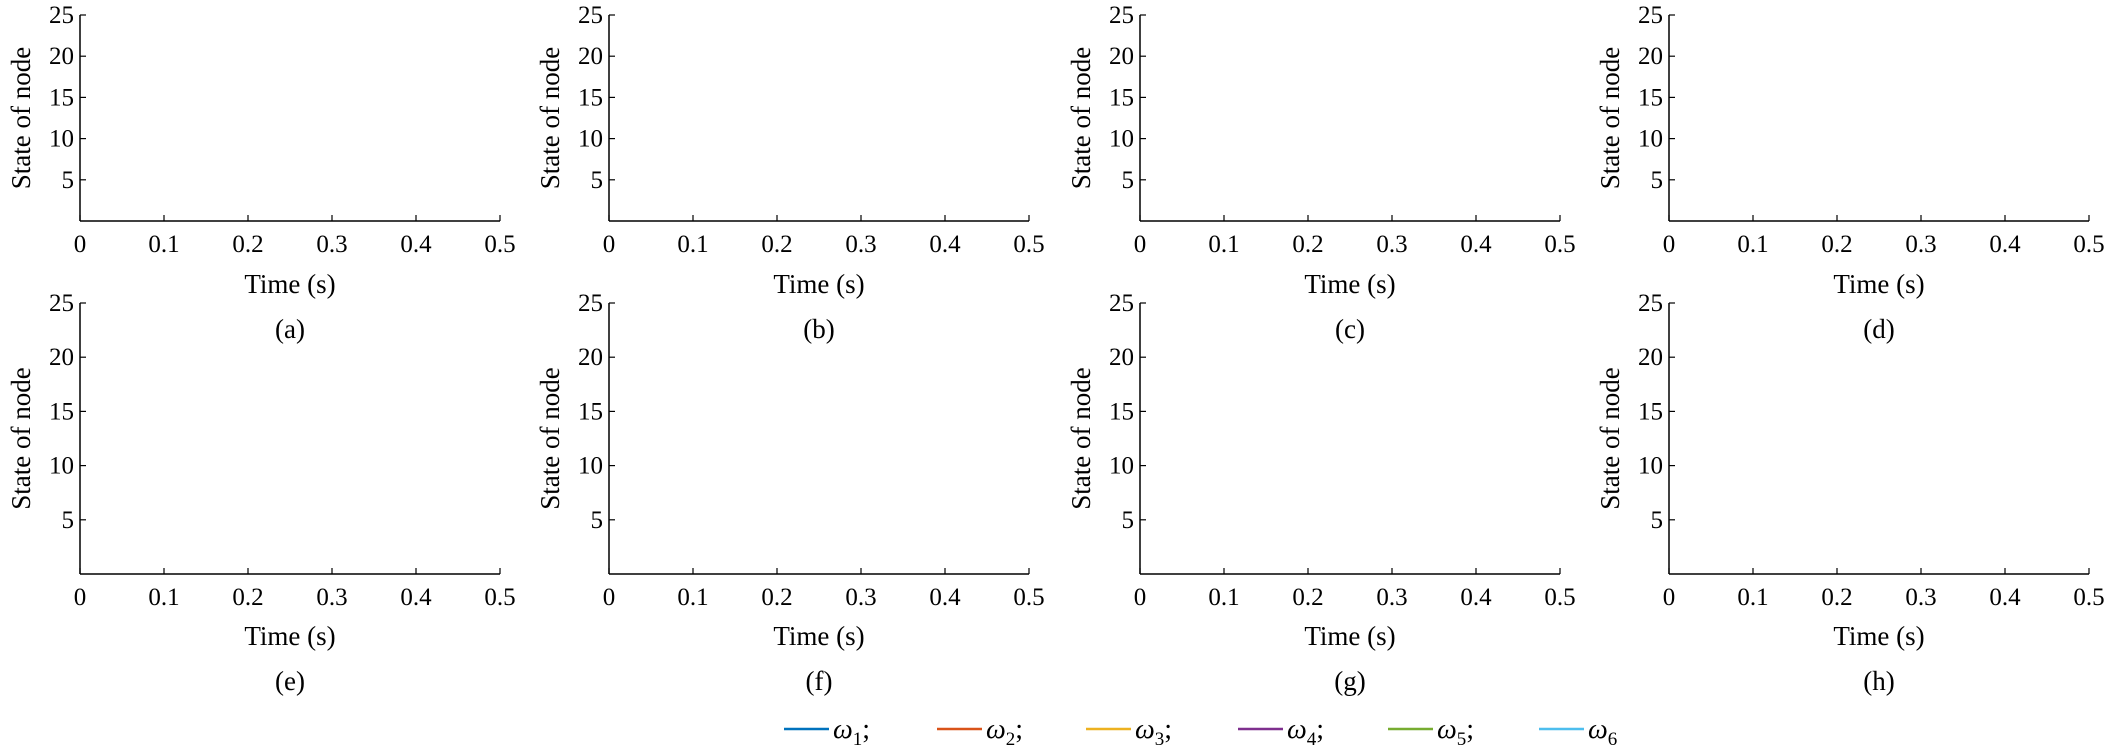 Image resolution: width=2111 pixels, height=751 pixels. Describe the element at coordinates (1878, 681) in the screenshot. I see `panel-label: (h)` at that location.